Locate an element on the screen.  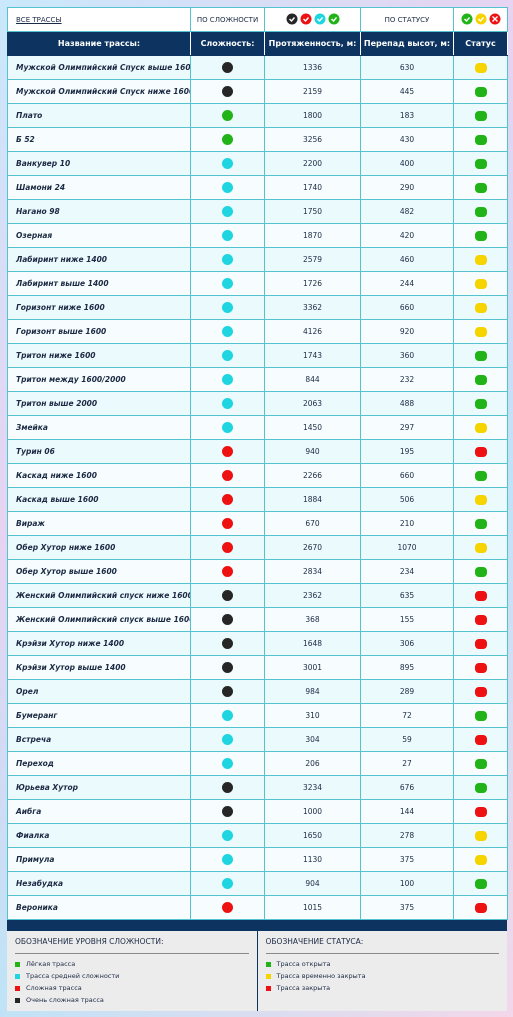
slope-length: 904 is located at coordinates (312, 883).